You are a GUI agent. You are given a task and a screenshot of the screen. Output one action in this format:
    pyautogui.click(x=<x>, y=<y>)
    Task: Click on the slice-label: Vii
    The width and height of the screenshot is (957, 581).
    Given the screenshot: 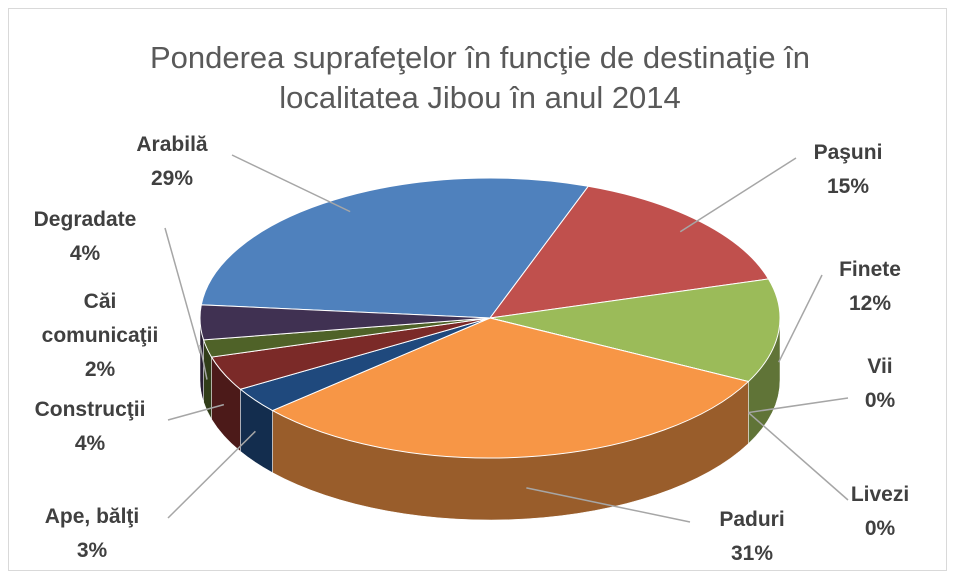 What is the action you would take?
    pyautogui.click(x=880, y=366)
    